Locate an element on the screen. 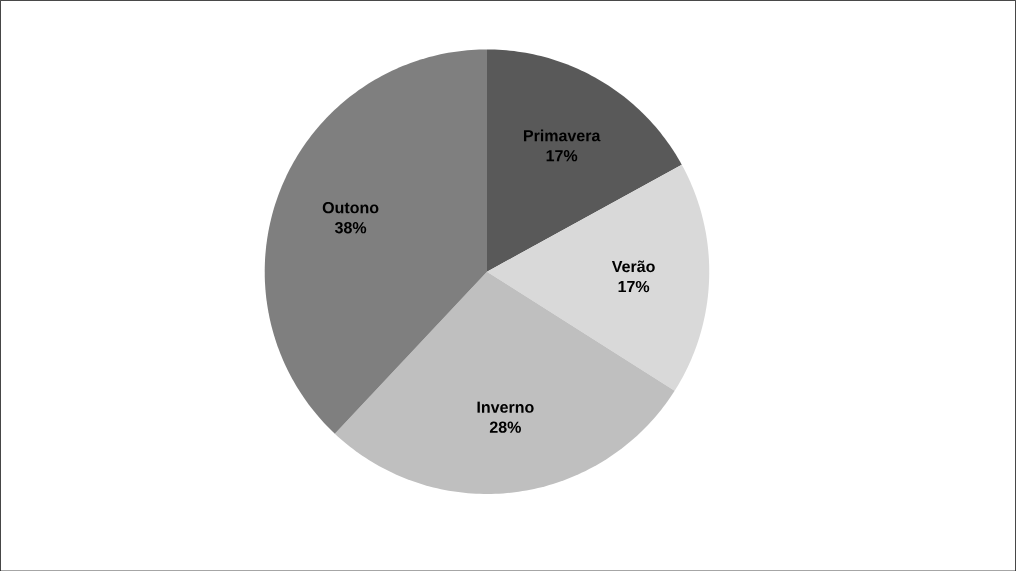 The height and width of the screenshot is (571, 1016). slice-label: Outono is located at coordinates (350, 207).